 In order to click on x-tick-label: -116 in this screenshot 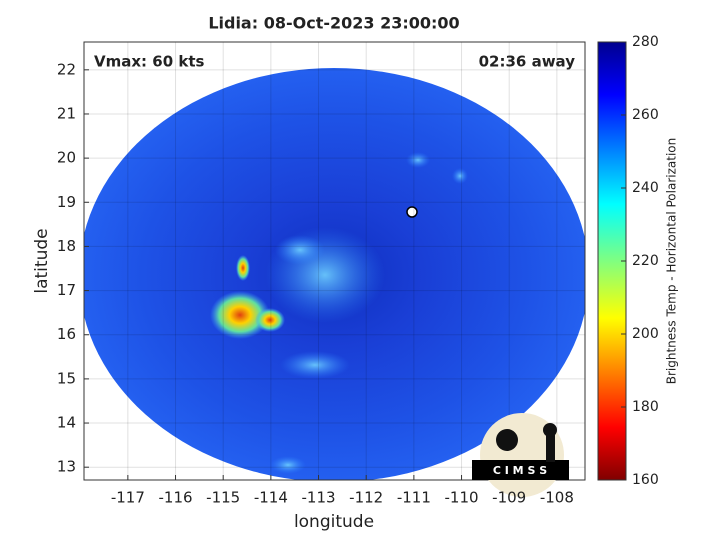, I will do `click(176, 498)`.